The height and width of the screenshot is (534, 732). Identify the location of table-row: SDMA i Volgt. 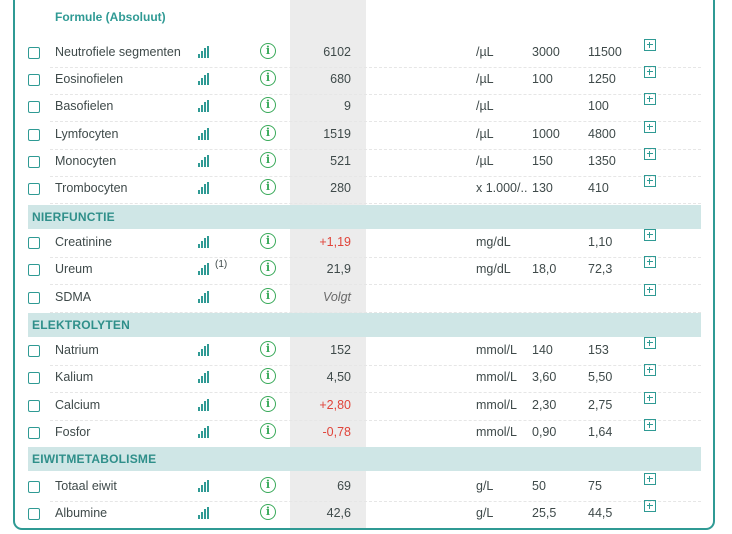
(358, 298).